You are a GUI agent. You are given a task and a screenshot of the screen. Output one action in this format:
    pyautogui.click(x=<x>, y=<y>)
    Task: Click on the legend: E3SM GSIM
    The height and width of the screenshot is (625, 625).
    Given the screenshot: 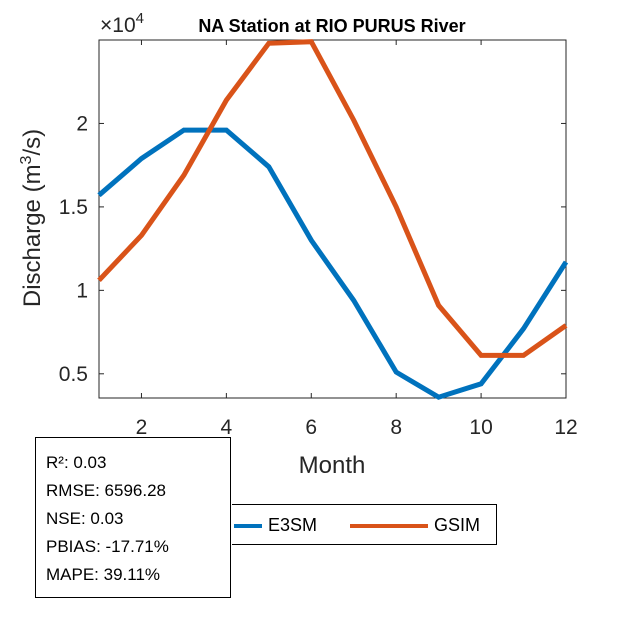 What is the action you would take?
    pyautogui.click(x=364, y=524)
    